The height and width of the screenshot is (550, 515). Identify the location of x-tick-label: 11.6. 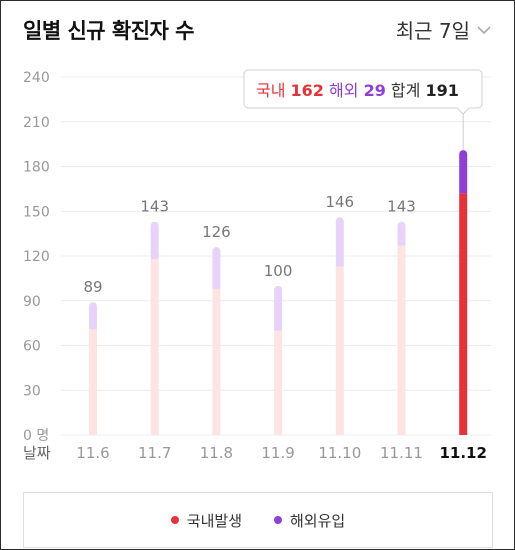
(92, 453).